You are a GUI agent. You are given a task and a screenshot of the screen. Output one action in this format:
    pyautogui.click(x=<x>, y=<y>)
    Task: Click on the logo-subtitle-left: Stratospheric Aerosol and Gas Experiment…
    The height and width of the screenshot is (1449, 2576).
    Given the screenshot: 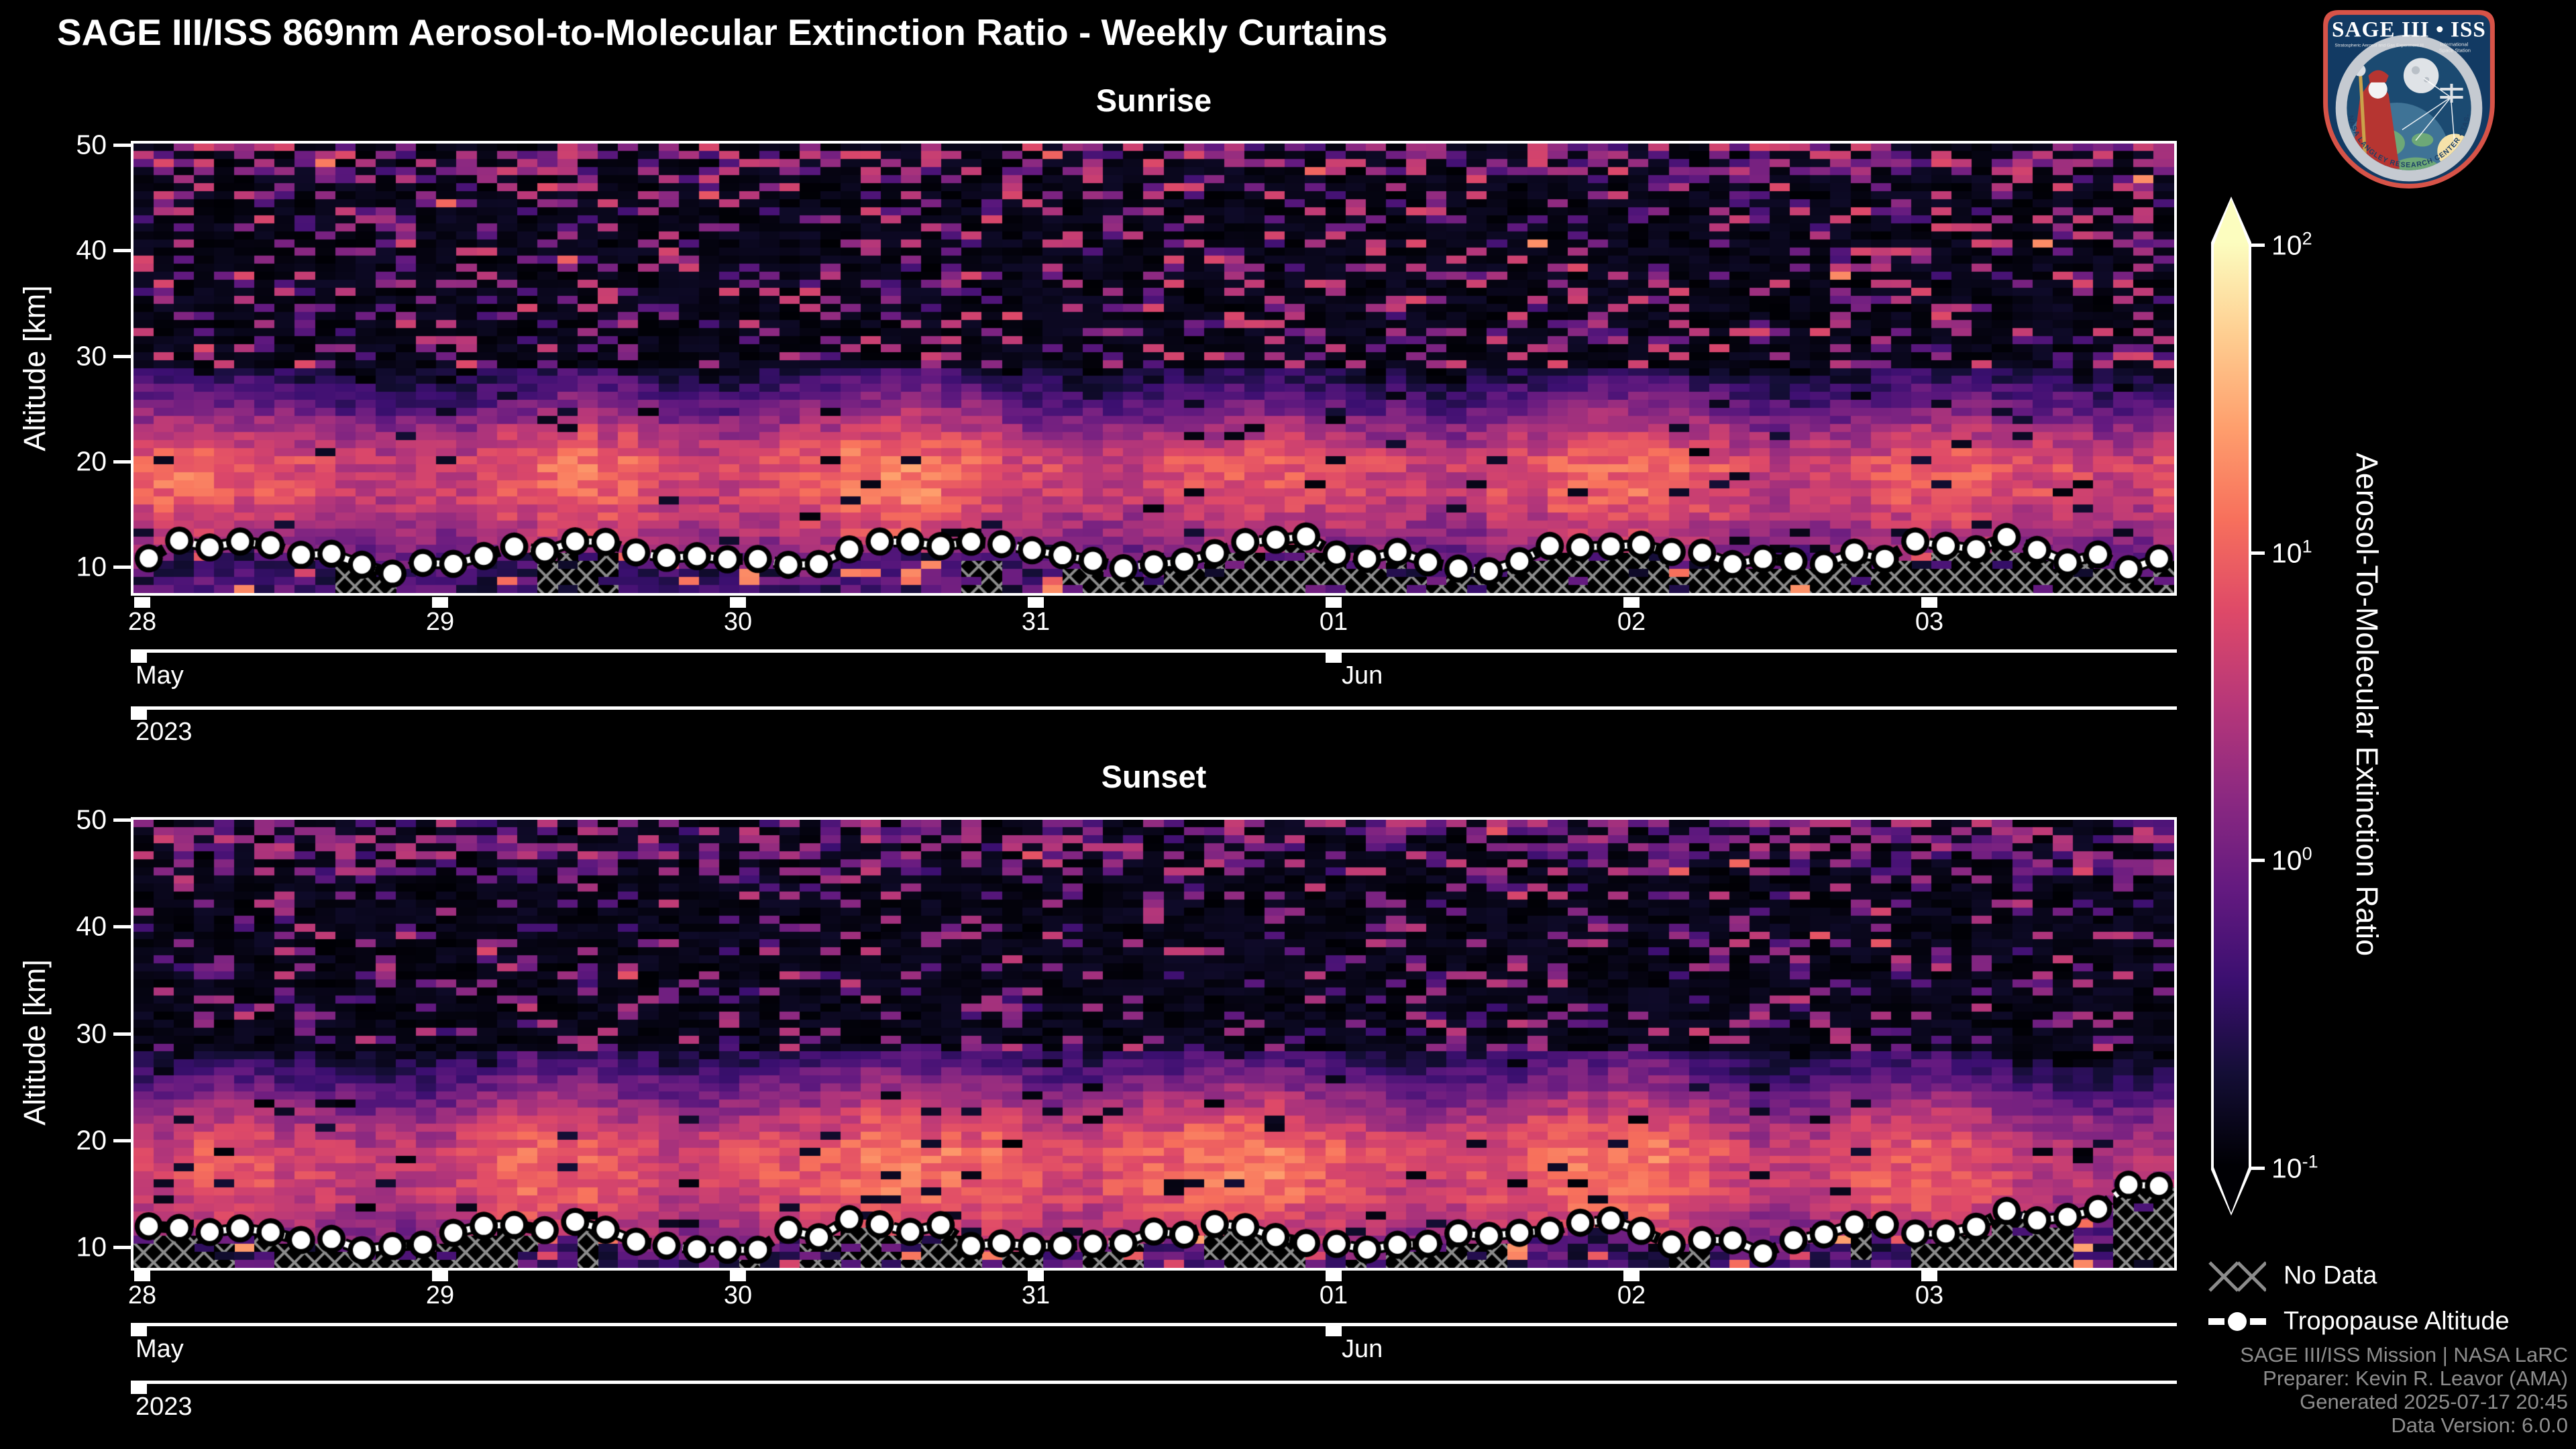 What is the action you would take?
    pyautogui.click(x=2379, y=45)
    